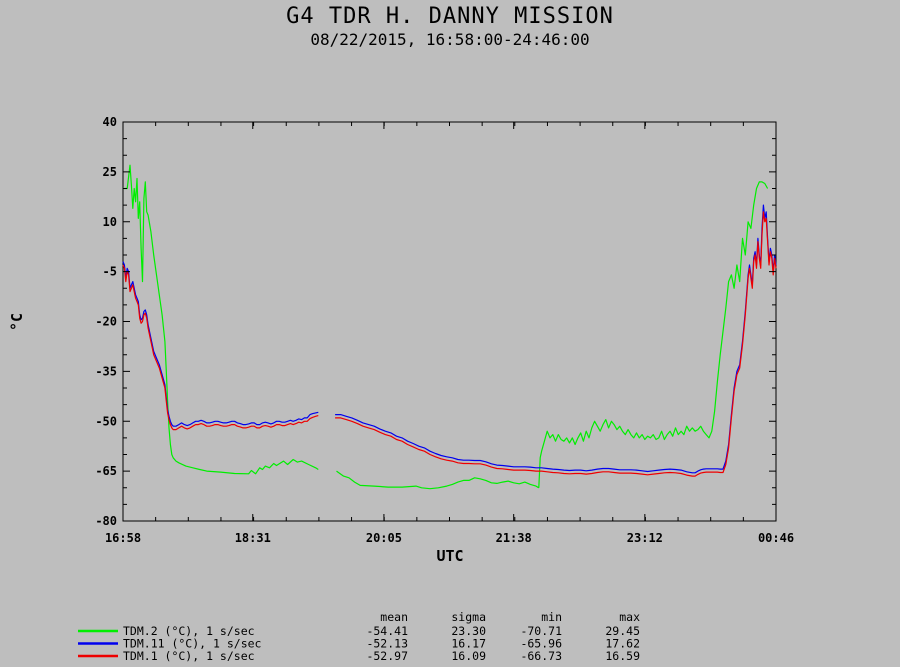 This screenshot has width=900, height=667. Describe the element at coordinates (622, 631) in the screenshot. I see `stats-value: 29.45` at that location.